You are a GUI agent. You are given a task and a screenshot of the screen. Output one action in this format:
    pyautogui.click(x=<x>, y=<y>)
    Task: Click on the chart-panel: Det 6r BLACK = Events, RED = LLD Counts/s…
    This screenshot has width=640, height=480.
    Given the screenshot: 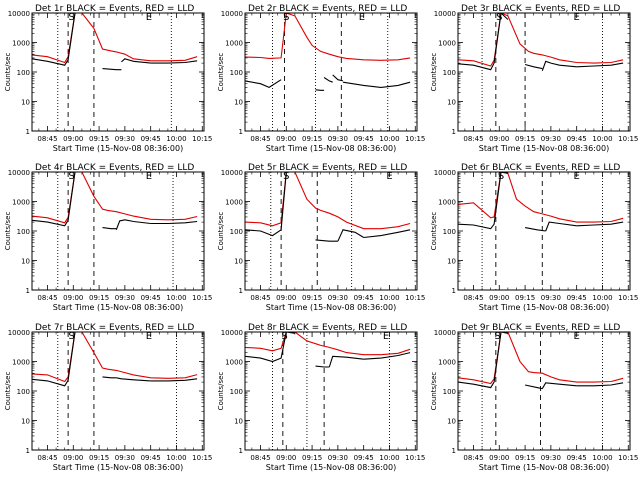 What is the action you would take?
    pyautogui.click(x=534, y=237)
    